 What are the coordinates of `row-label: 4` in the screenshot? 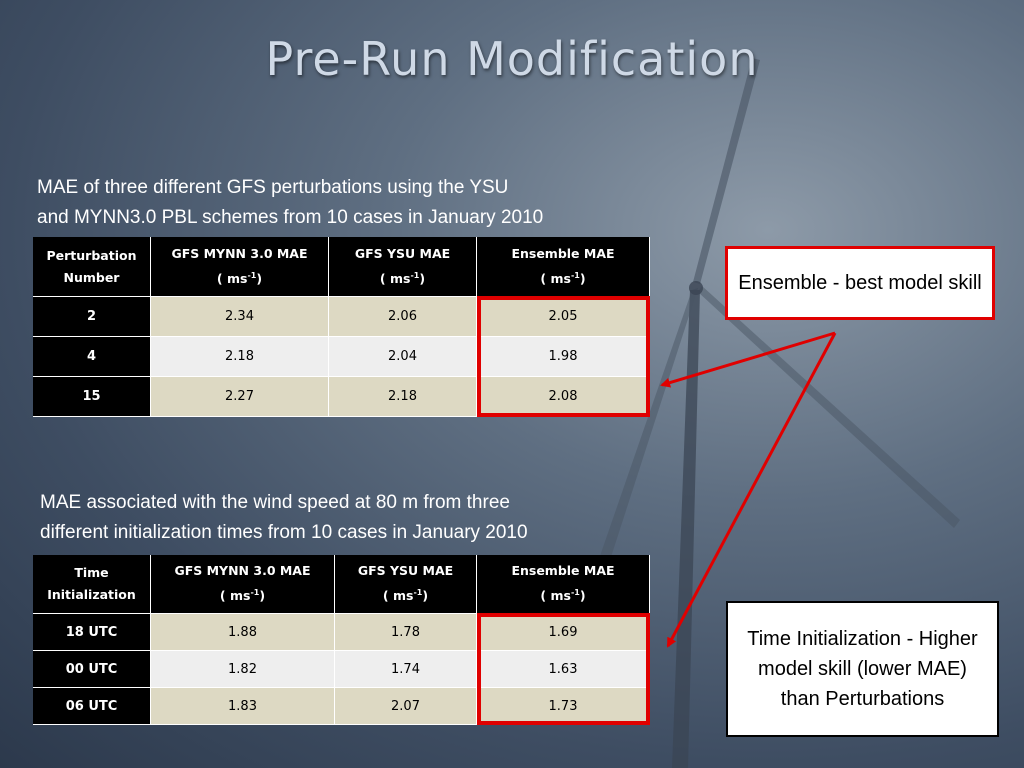 It's located at (92, 357).